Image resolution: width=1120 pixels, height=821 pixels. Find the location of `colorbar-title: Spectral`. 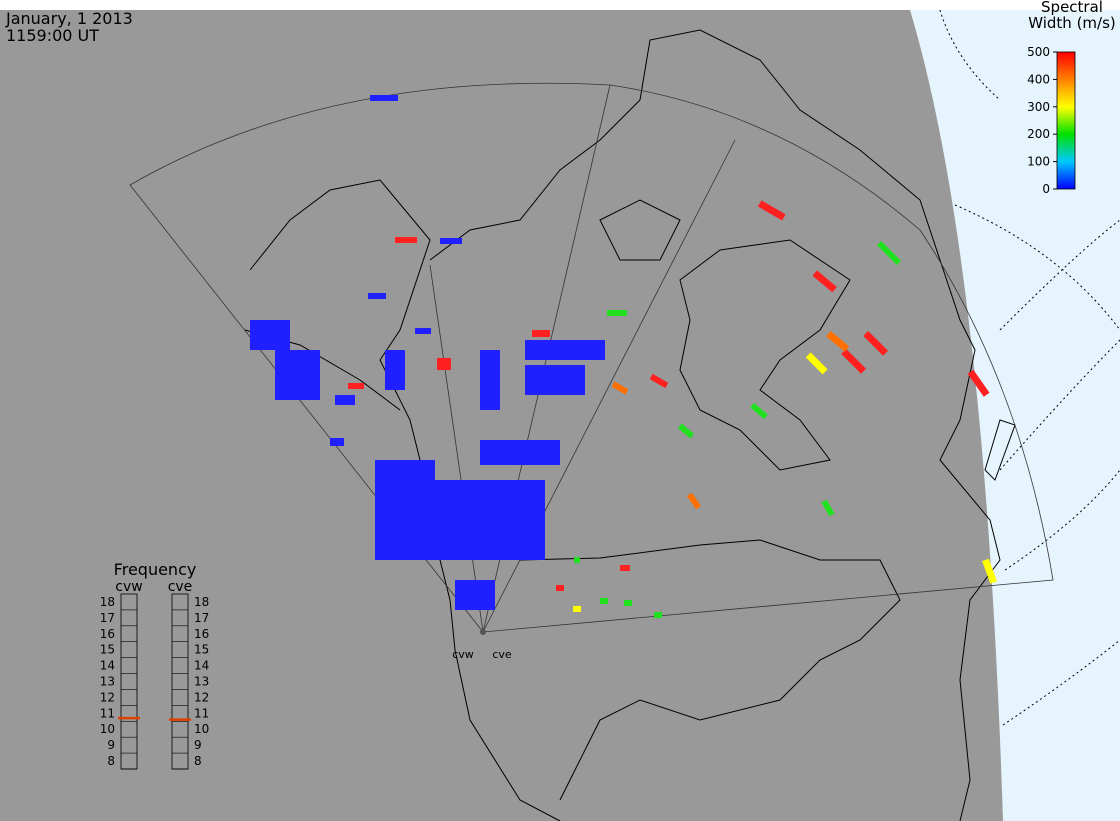

colorbar-title: Spectral is located at coordinates (1072, 8).